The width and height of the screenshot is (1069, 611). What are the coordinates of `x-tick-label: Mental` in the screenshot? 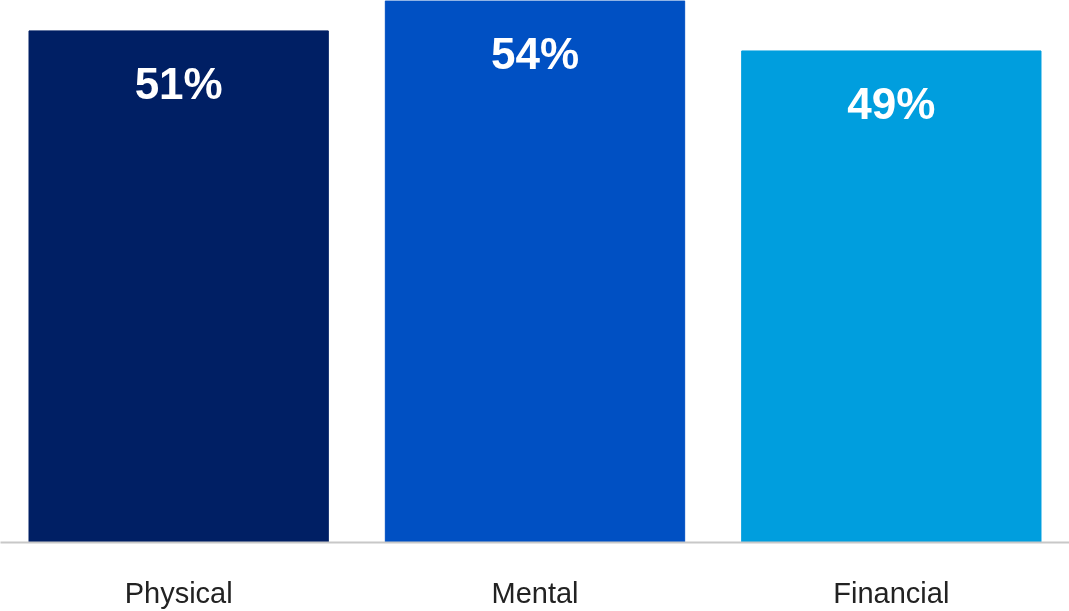 It's located at (535, 592).